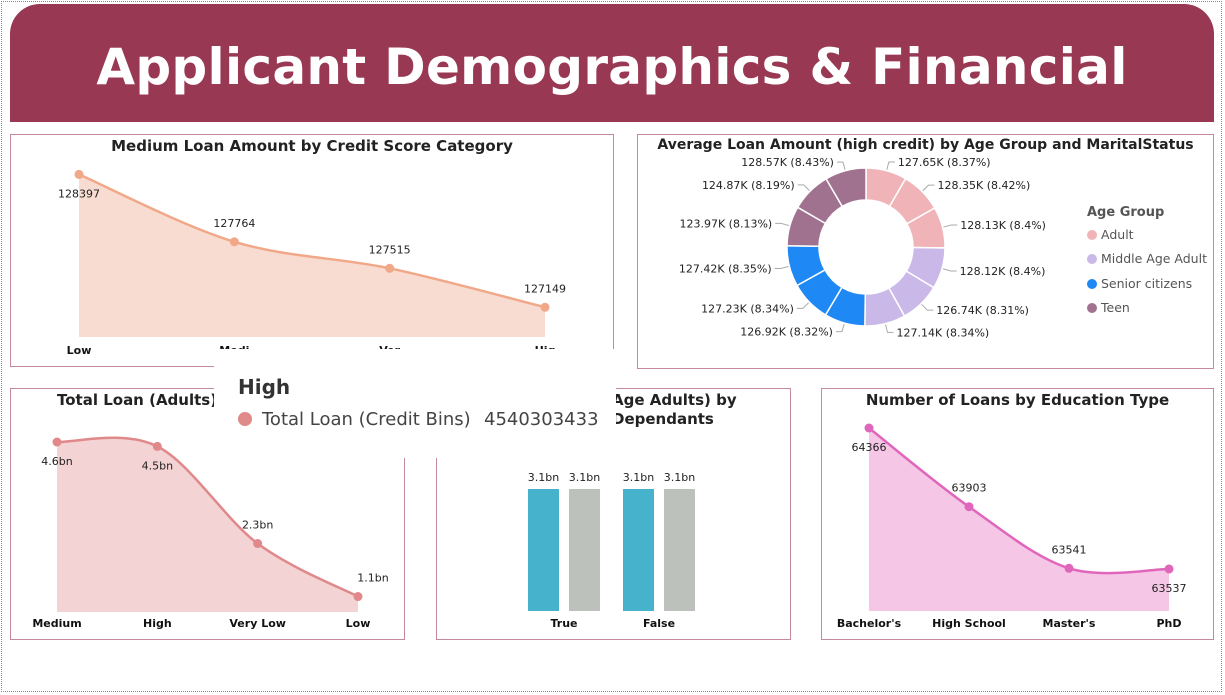 The image size is (1225, 695). Describe the element at coordinates (869, 447) in the screenshot. I see `data-label: 64366` at that location.